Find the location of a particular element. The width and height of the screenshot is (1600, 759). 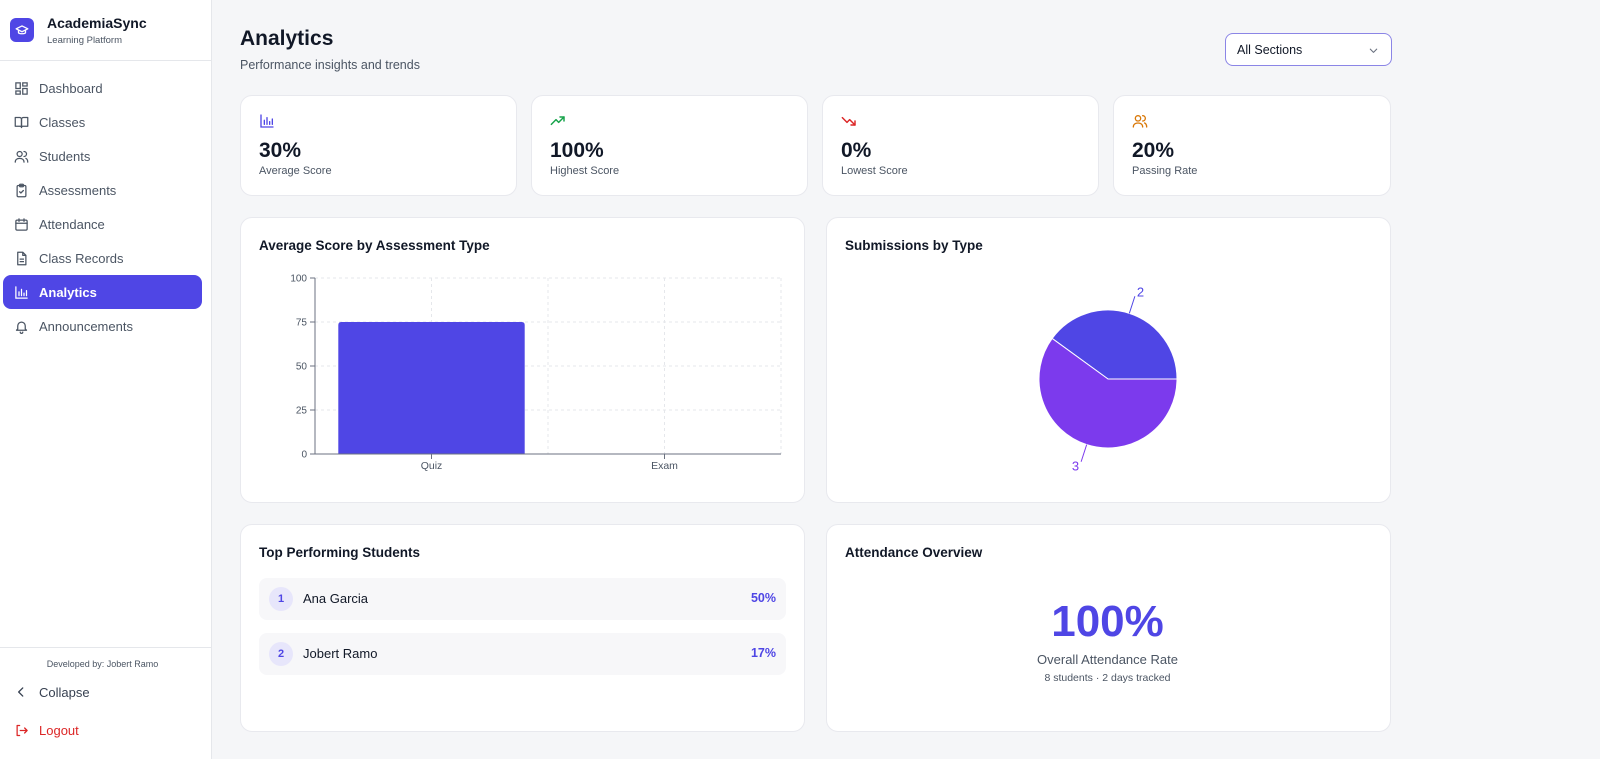

logout-icon is located at coordinates (21, 730).